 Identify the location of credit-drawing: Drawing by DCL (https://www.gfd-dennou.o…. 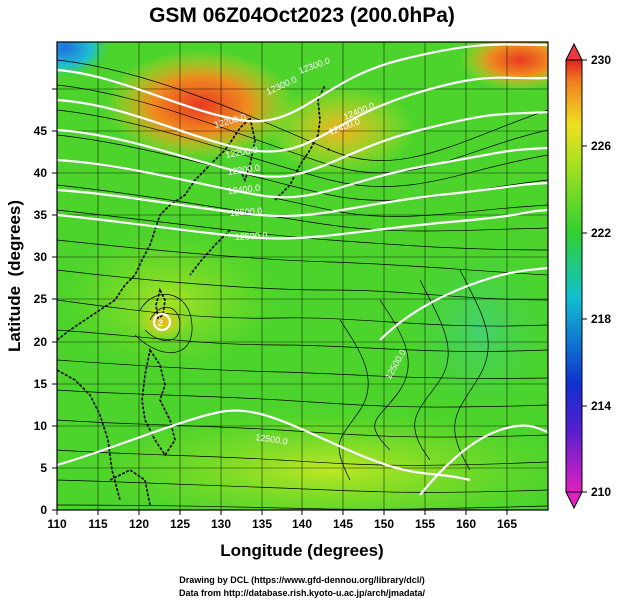
(302, 580).